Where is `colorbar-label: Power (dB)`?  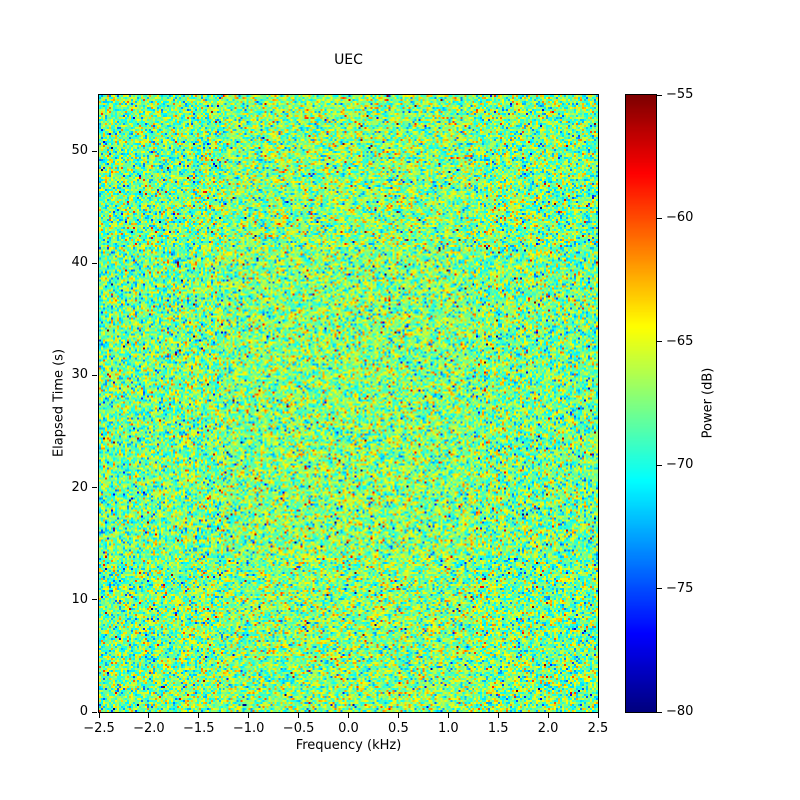 colorbar-label: Power (dB) is located at coordinates (708, 403).